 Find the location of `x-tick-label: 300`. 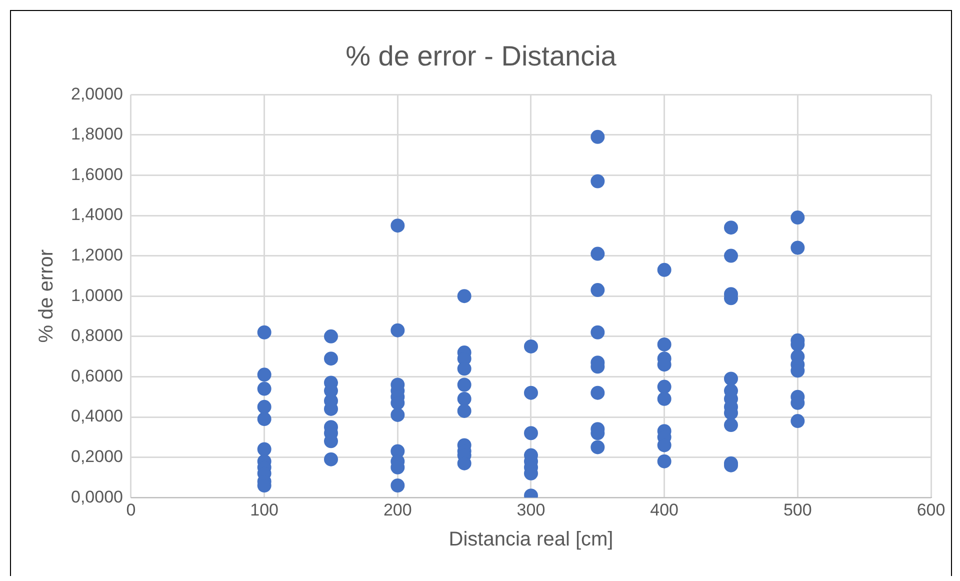

x-tick-label: 300 is located at coordinates (531, 510).